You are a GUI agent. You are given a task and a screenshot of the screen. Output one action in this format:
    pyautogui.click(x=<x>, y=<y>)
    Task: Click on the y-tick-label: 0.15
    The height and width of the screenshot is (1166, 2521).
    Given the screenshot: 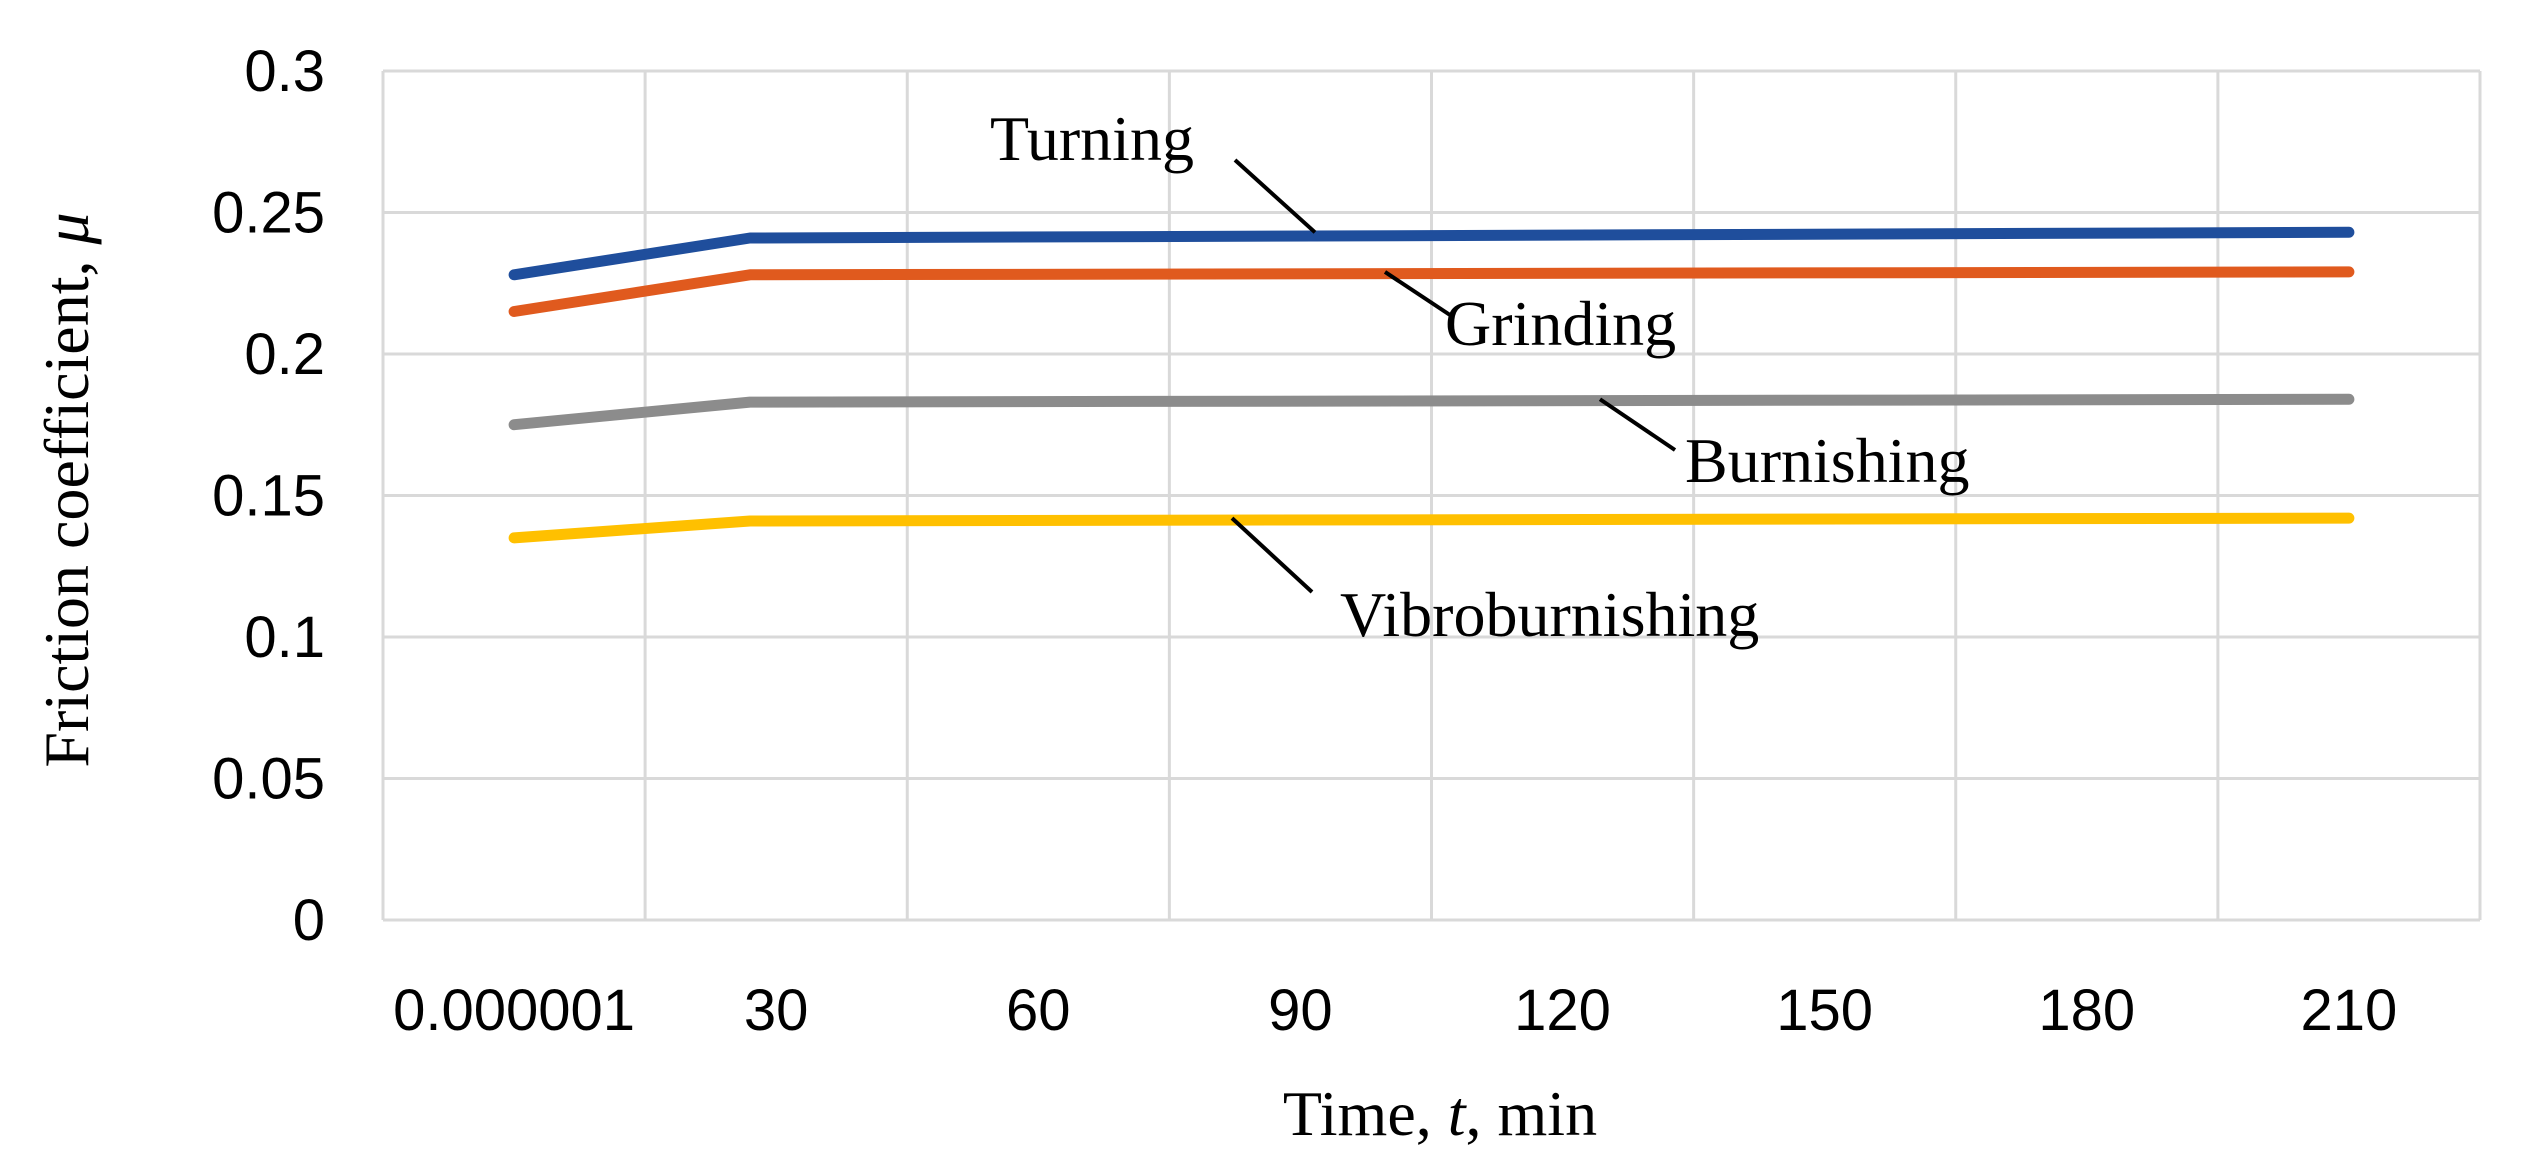 What is the action you would take?
    pyautogui.click(x=268, y=496)
    